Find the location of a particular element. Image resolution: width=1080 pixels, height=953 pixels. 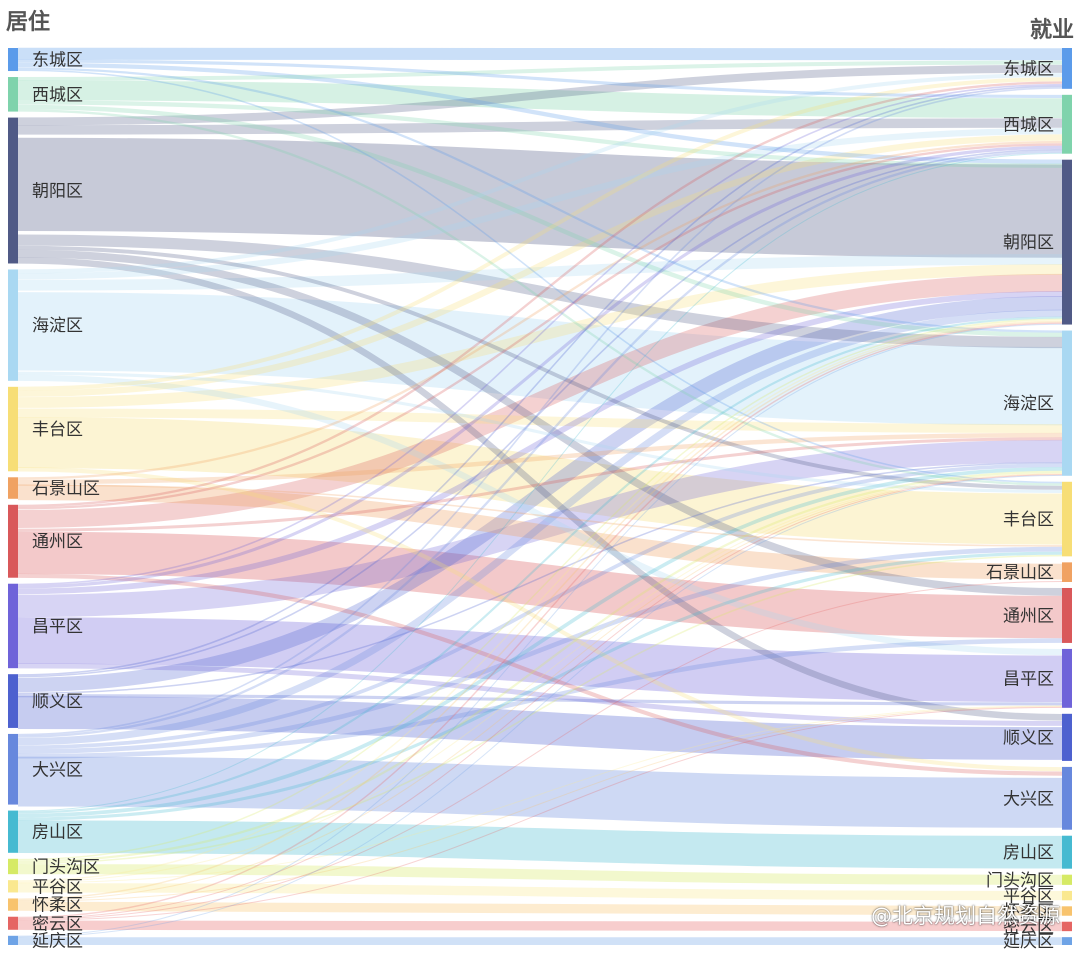

left-label-海淀区: 海淀区 is located at coordinates (57, 326).